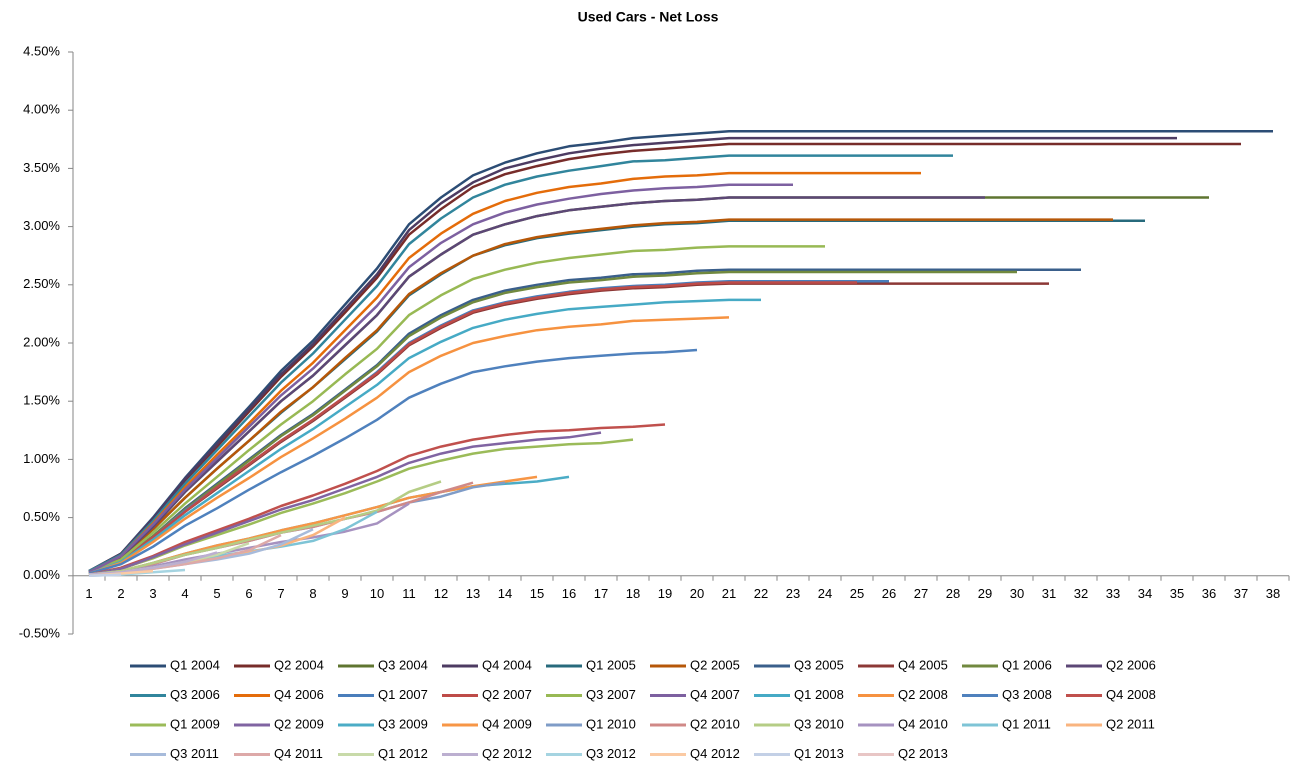  I want to click on legend-label: Q4 2008, so click(1131, 694).